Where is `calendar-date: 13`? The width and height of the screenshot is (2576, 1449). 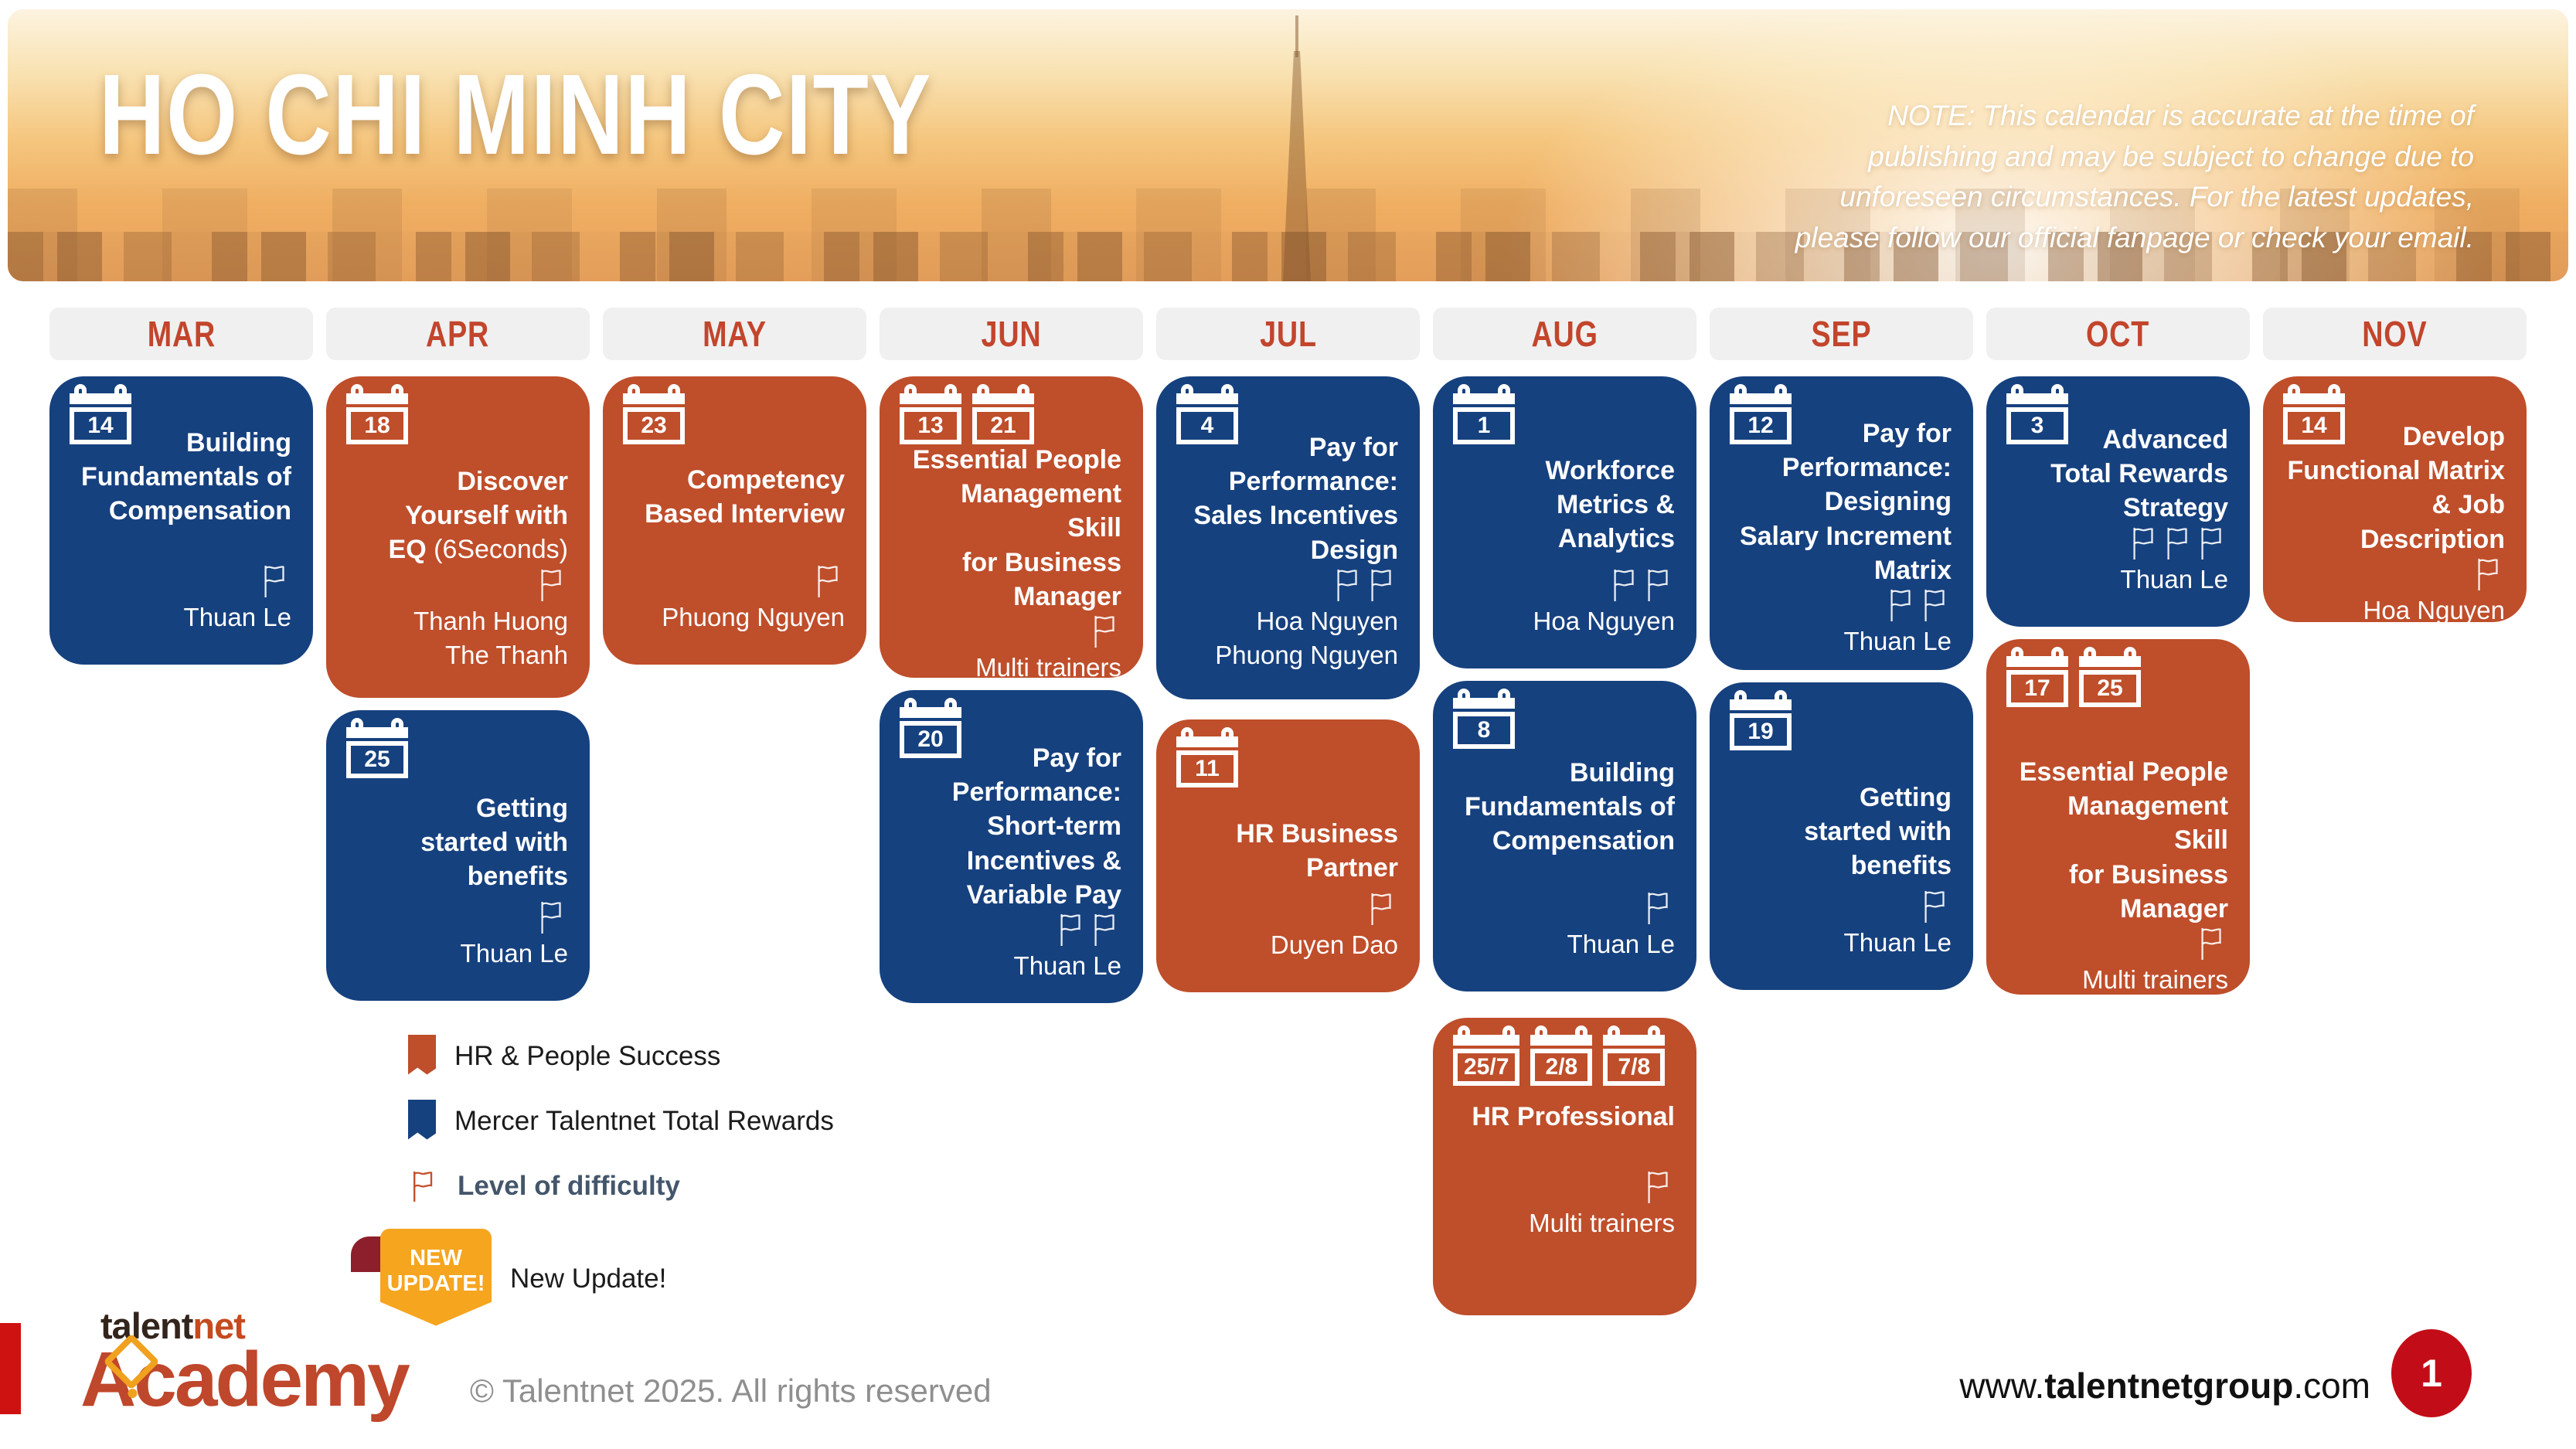
calendar-date: 13 is located at coordinates (930, 425).